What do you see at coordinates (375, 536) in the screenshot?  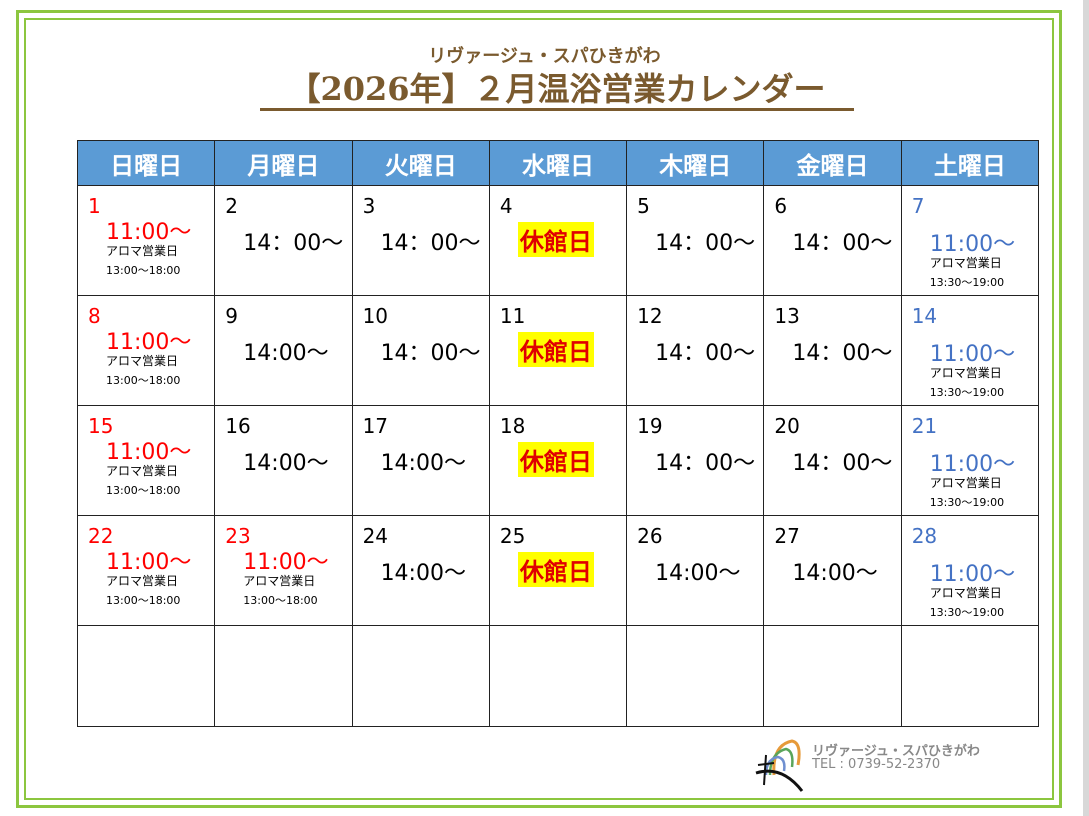 I see `day-number: 24` at bounding box center [375, 536].